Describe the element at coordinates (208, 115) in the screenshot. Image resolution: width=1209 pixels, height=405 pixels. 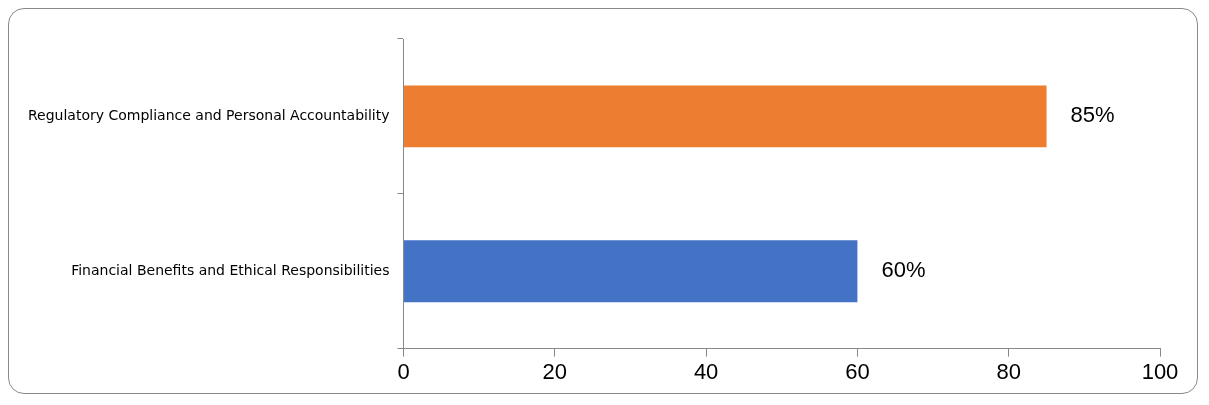
I see `y-tick-label: Regulatory Compliance and Personal Accountability` at that location.